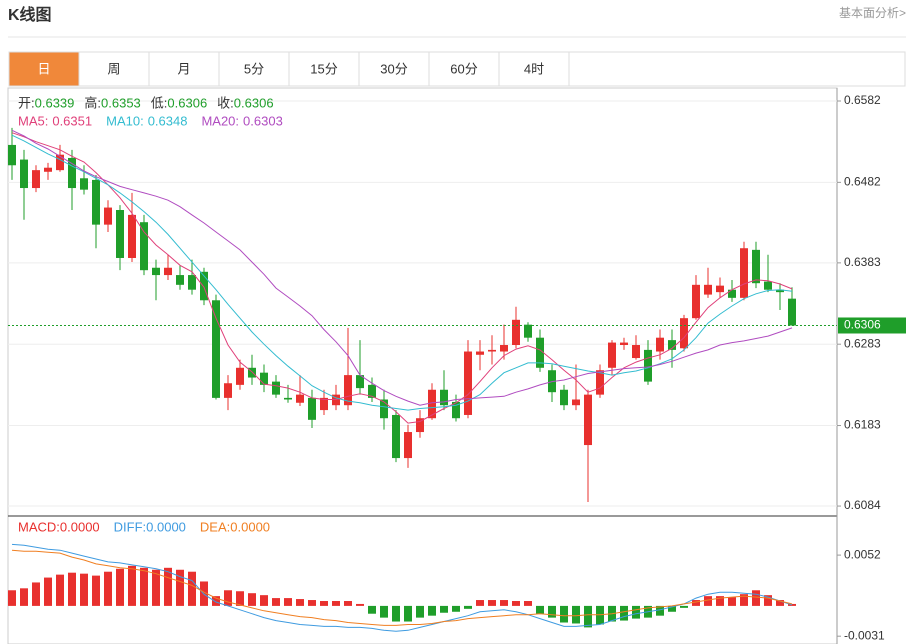 The height and width of the screenshot is (644, 911). I want to click on tab-label: 日, so click(43, 68).